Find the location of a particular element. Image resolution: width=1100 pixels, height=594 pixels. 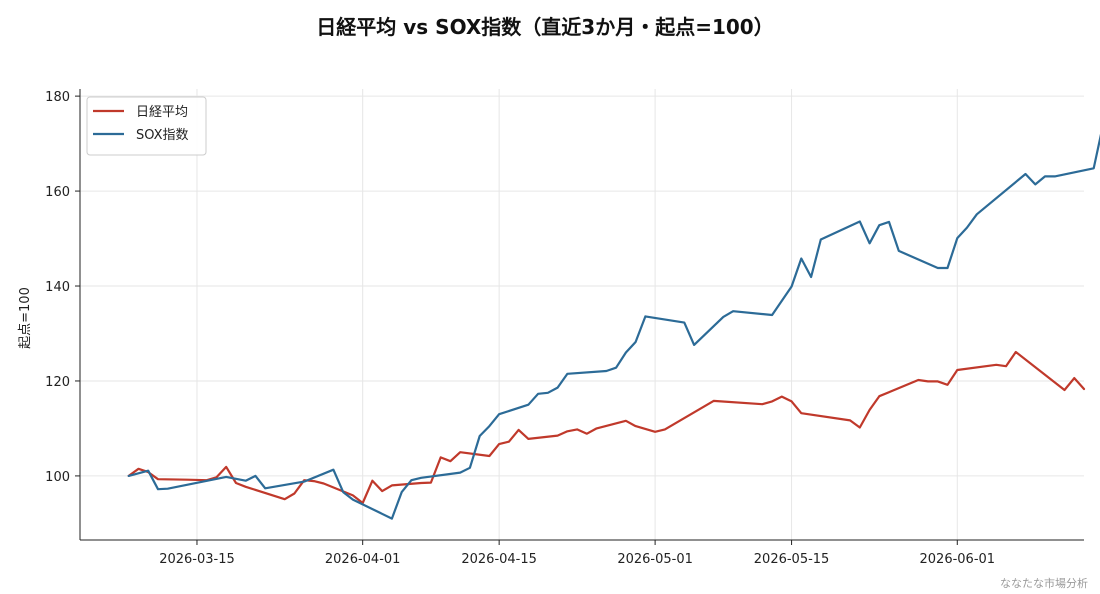

y-tick-label: 180 is located at coordinates (57, 97).